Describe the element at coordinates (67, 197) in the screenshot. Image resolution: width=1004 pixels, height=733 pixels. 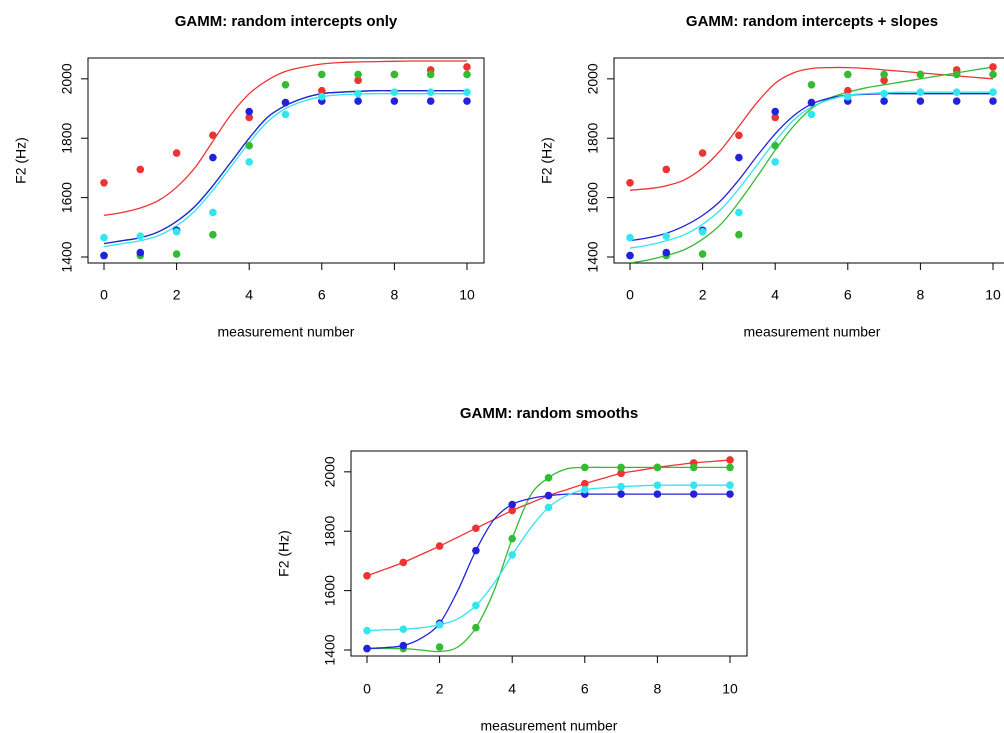
I see `y-tick-label: 1600` at that location.